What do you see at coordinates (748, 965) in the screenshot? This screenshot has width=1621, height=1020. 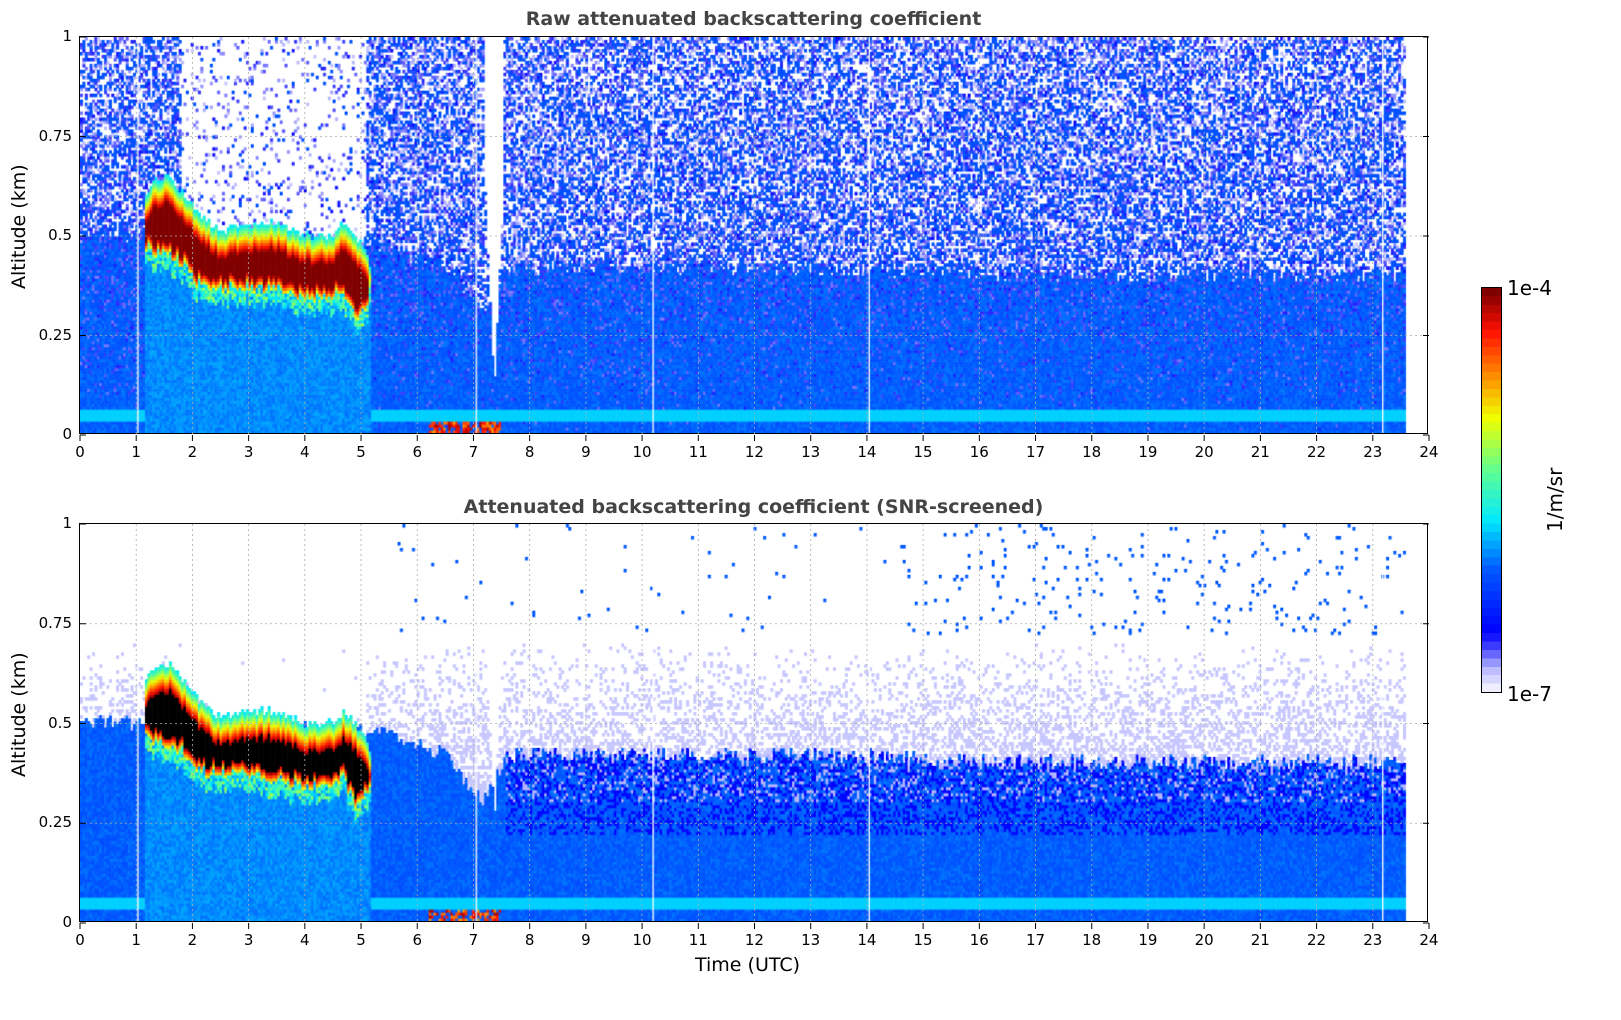 I see `x-axis-label: Time (UTC)` at bounding box center [748, 965].